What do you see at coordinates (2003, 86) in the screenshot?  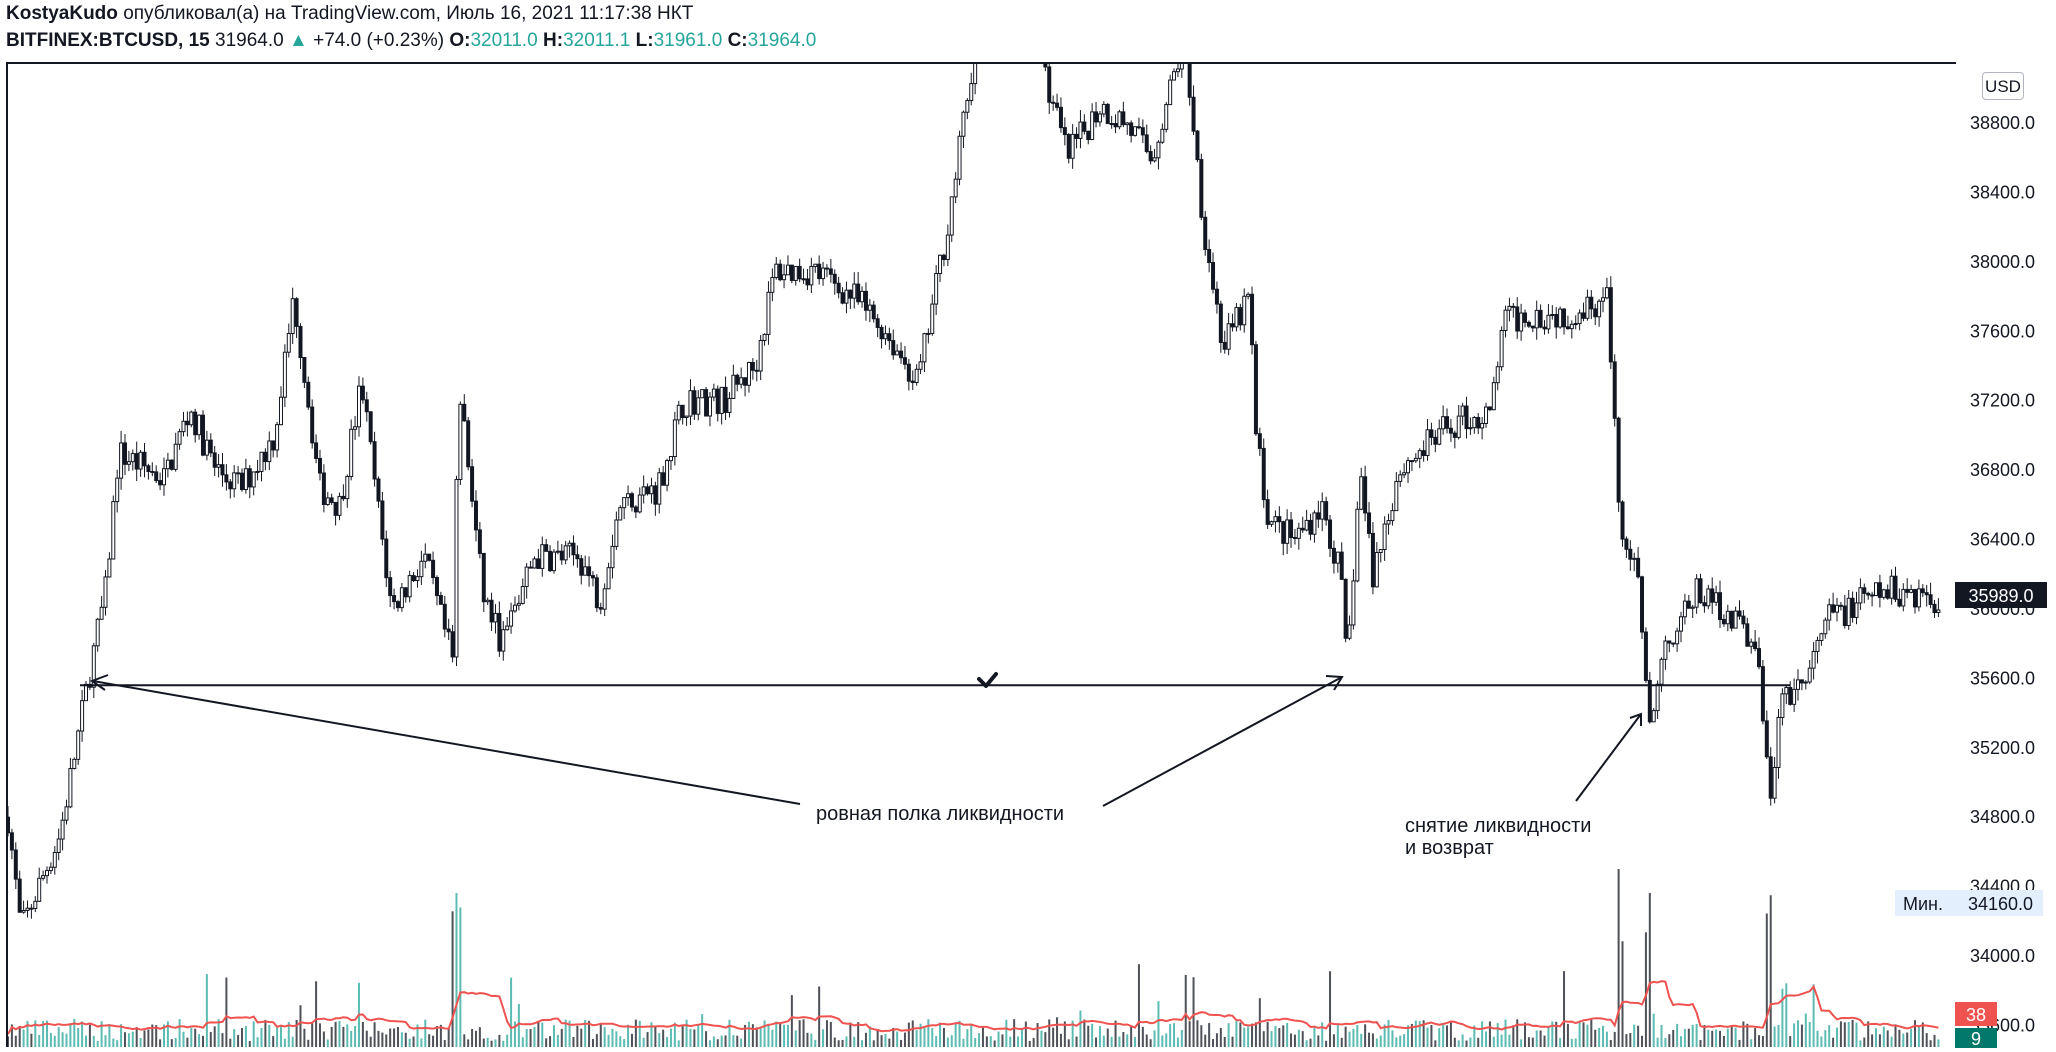 I see `currency-button: USD` at bounding box center [2003, 86].